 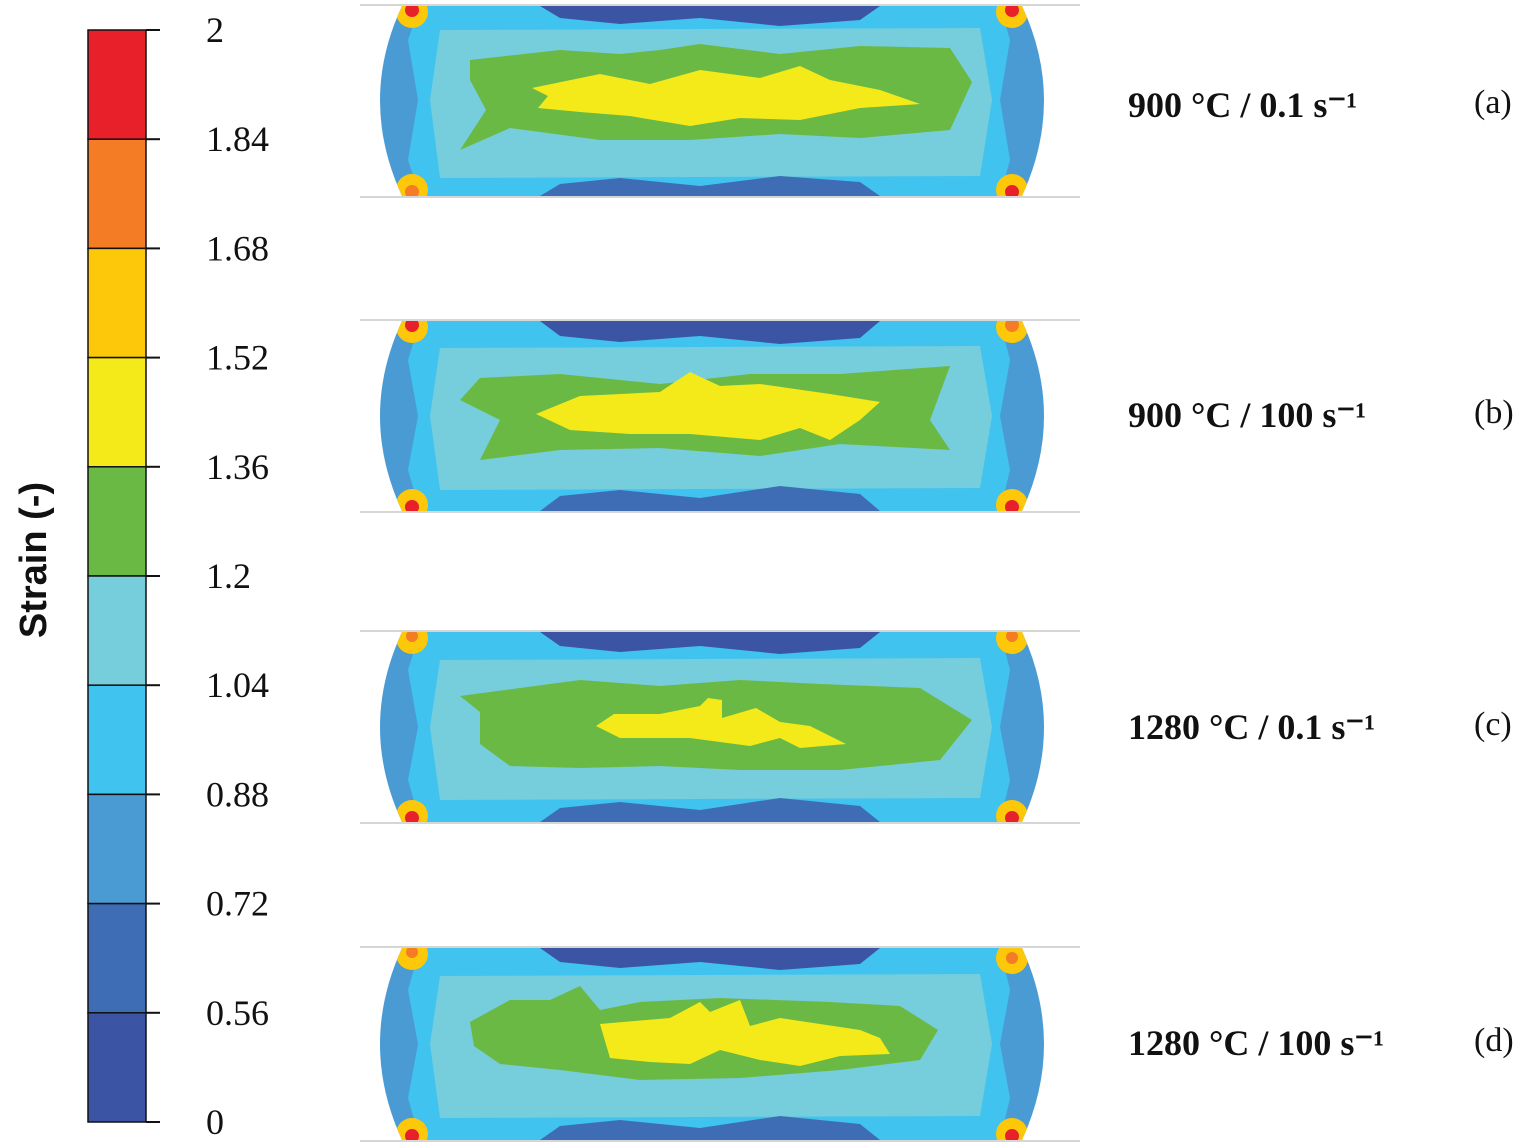 What do you see at coordinates (720, 727) in the screenshot?
I see `contour-panel-c` at bounding box center [720, 727].